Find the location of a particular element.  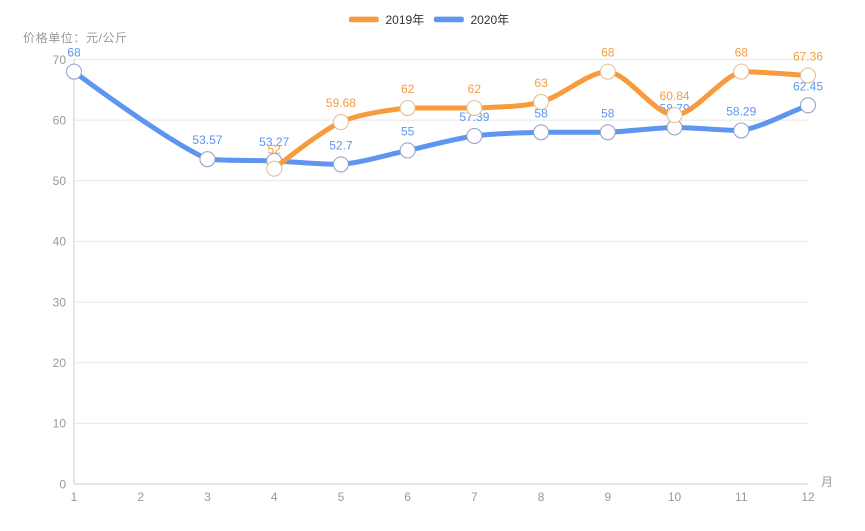

svg-text: 2 is located at coordinates (140, 497).